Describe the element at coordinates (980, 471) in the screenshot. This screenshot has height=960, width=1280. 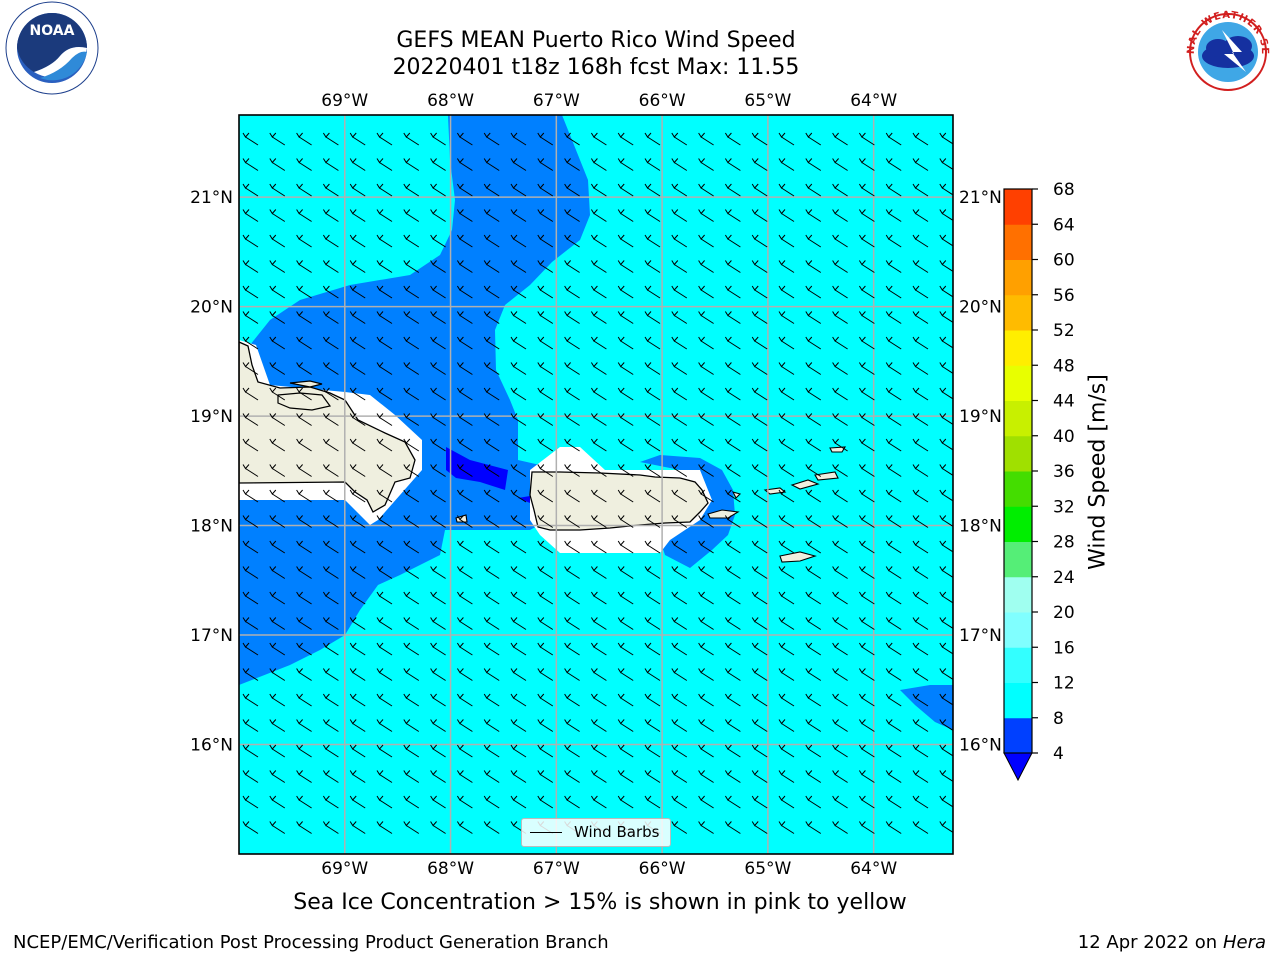
I see `lat-ticks-right: 21°N 20°N 19°N 18°N 17°N 16°N` at that location.